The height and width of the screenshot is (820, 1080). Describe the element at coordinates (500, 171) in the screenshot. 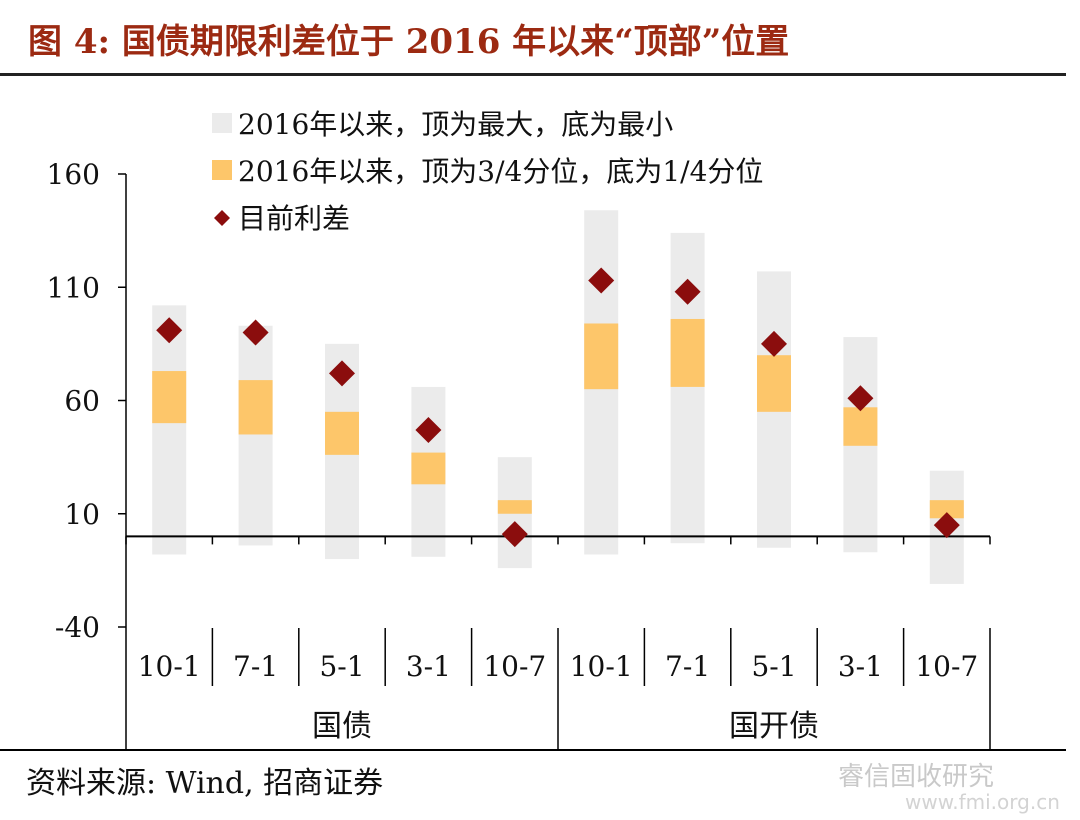

I see `legend-label-iqr: 2016年以来，顶为3/4分位，底为1/4分位` at that location.